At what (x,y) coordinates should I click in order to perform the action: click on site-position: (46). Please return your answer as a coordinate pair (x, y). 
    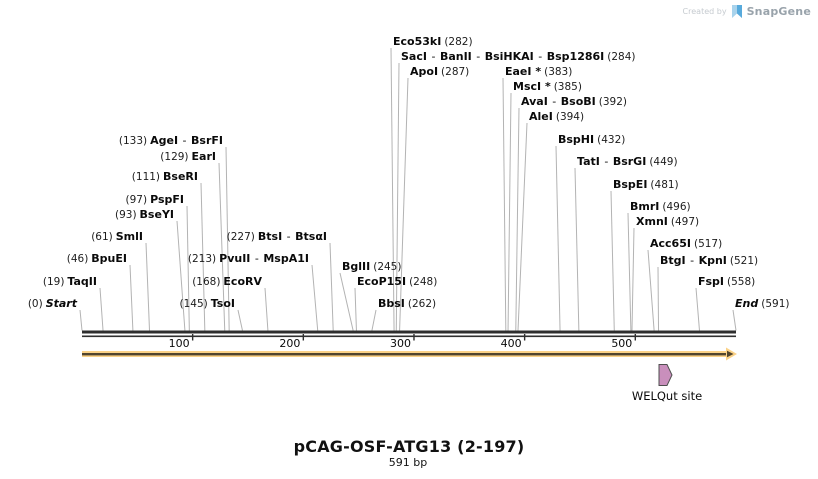
    Looking at the image, I should click on (77, 259).